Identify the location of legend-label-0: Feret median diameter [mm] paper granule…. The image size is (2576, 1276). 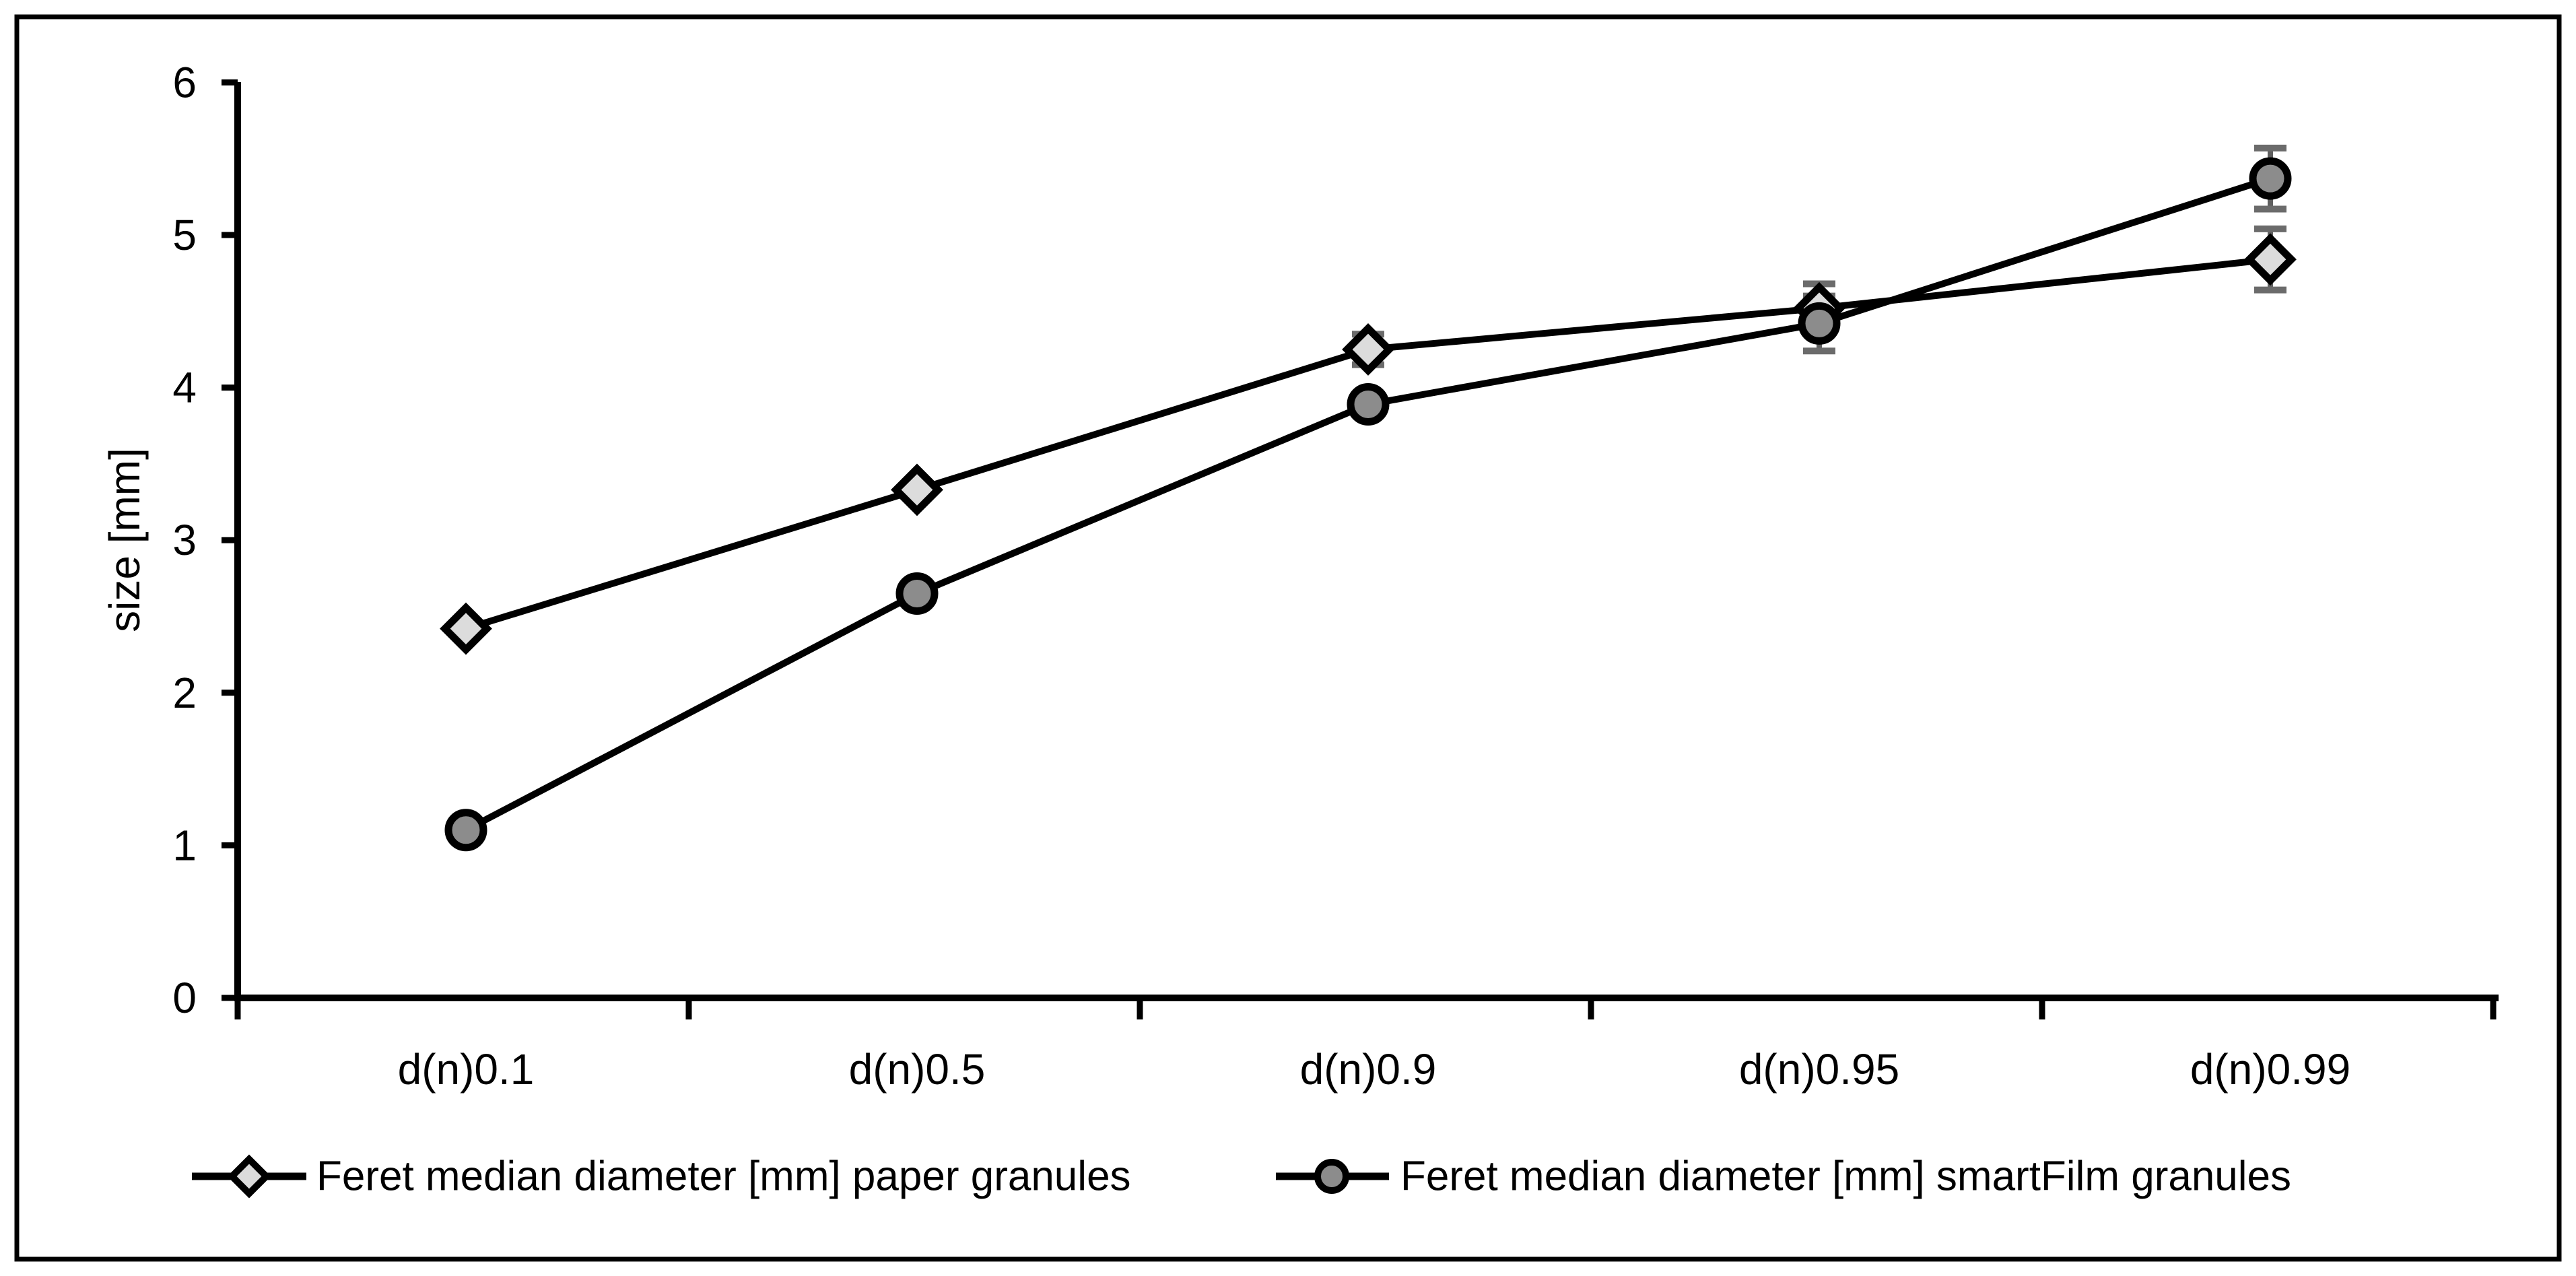
(724, 1177).